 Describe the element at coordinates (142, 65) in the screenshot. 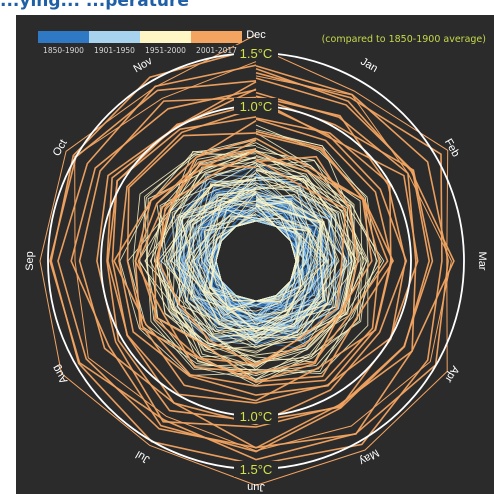

I see `month-label: Nov` at that location.